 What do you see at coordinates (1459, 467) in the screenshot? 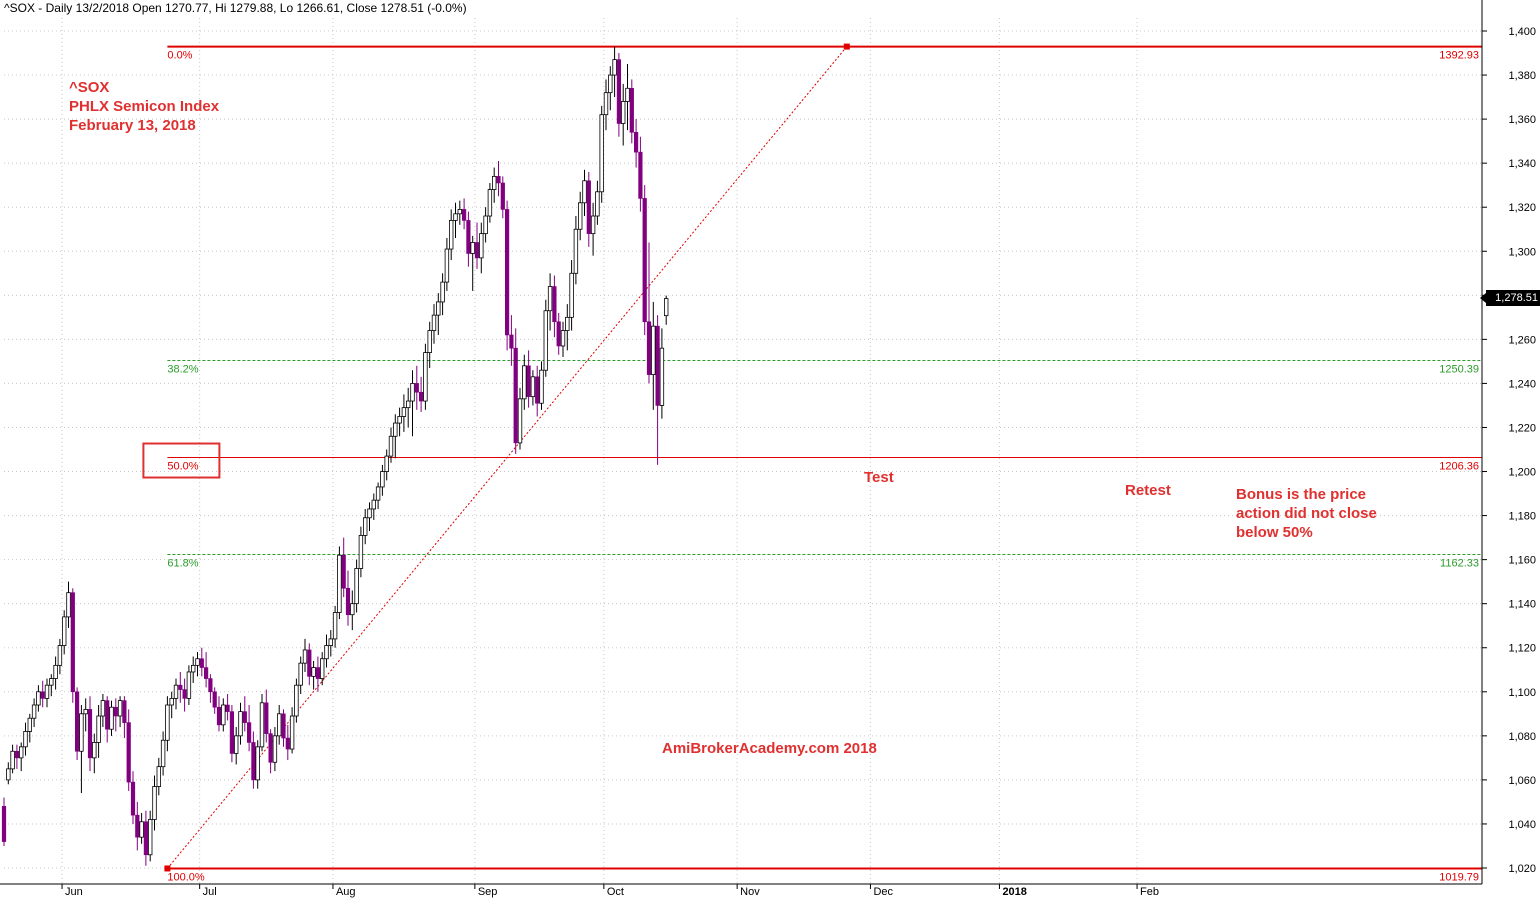
I see `fib-value-label: 1206.36` at bounding box center [1459, 467].